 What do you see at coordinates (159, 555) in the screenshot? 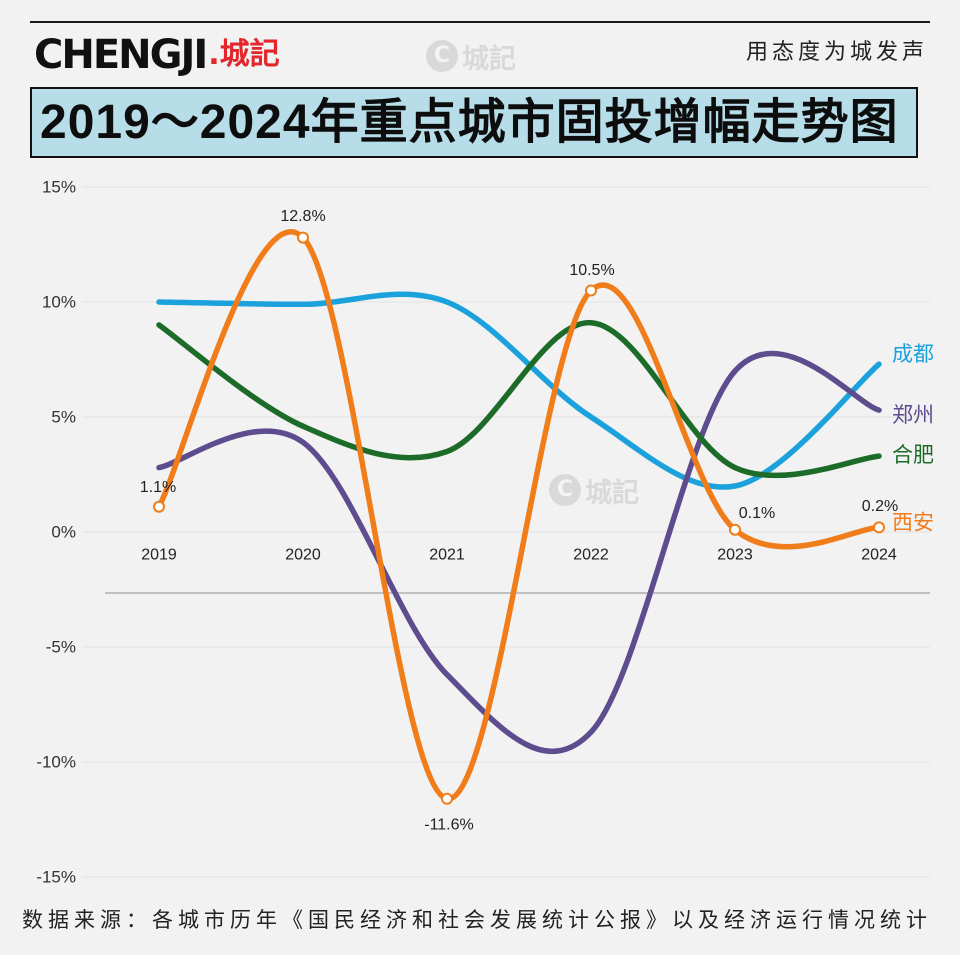
I see `x-tick-label: 2019` at bounding box center [159, 555].